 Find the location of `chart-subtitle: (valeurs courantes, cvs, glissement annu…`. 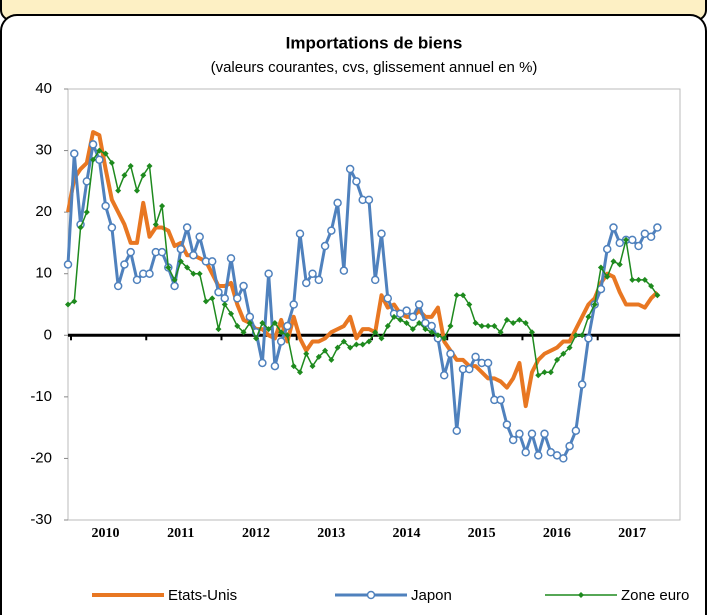

chart-subtitle: (valeurs courantes, cvs, glissement annu… is located at coordinates (374, 67).